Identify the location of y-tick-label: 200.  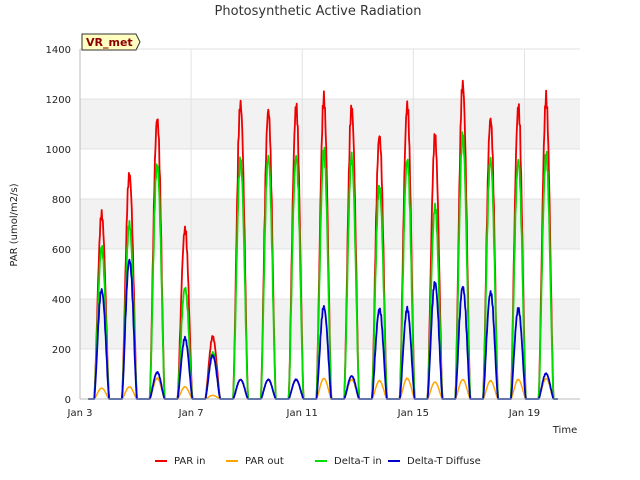
(61, 350).